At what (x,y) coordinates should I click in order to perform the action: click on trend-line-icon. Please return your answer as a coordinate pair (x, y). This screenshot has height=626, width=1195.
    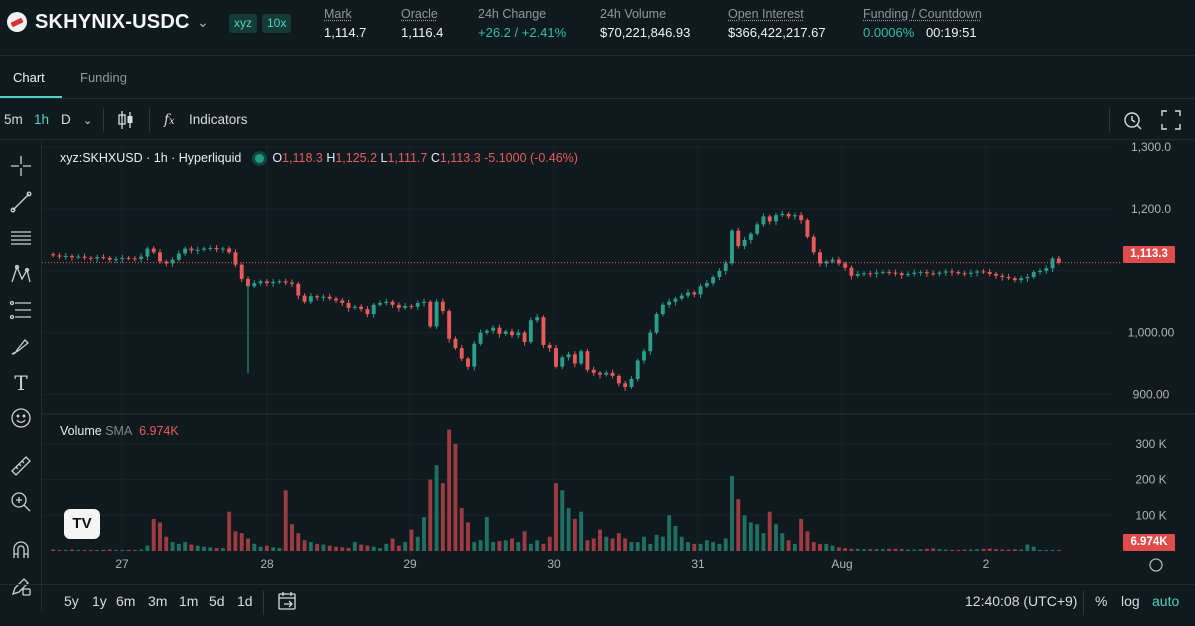
    Looking at the image, I should click on (21, 203).